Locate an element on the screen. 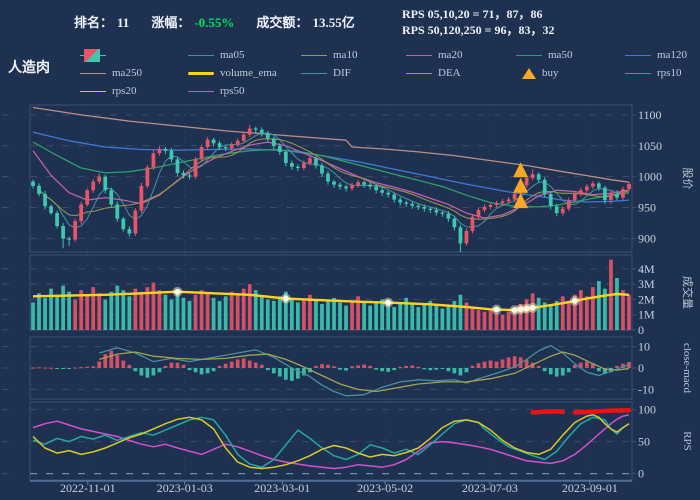 Image resolution: width=700 pixels, height=500 pixels. legend-label: volume_ema is located at coordinates (248, 73).